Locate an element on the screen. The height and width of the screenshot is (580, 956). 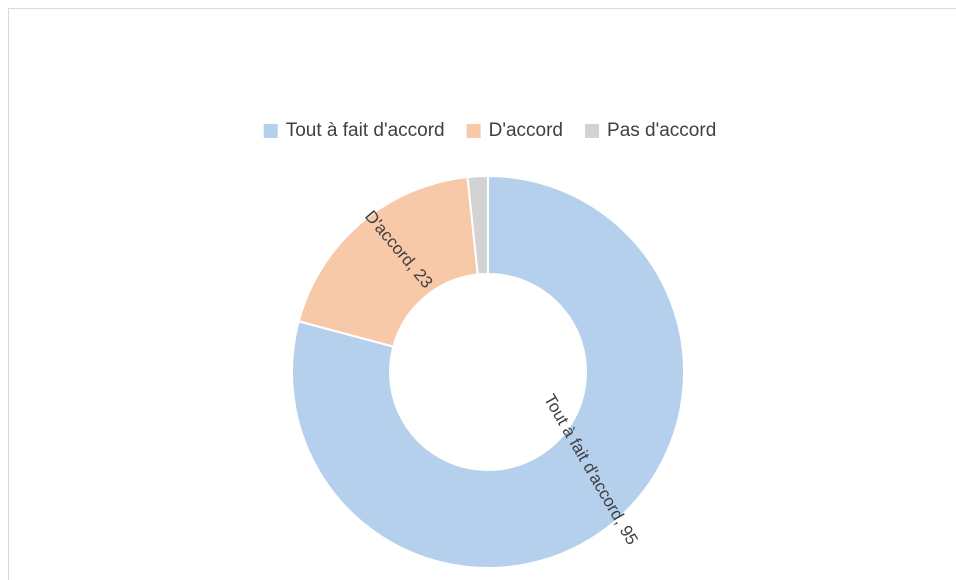
legend-label: Tout à fait d'accord is located at coordinates (365, 130).